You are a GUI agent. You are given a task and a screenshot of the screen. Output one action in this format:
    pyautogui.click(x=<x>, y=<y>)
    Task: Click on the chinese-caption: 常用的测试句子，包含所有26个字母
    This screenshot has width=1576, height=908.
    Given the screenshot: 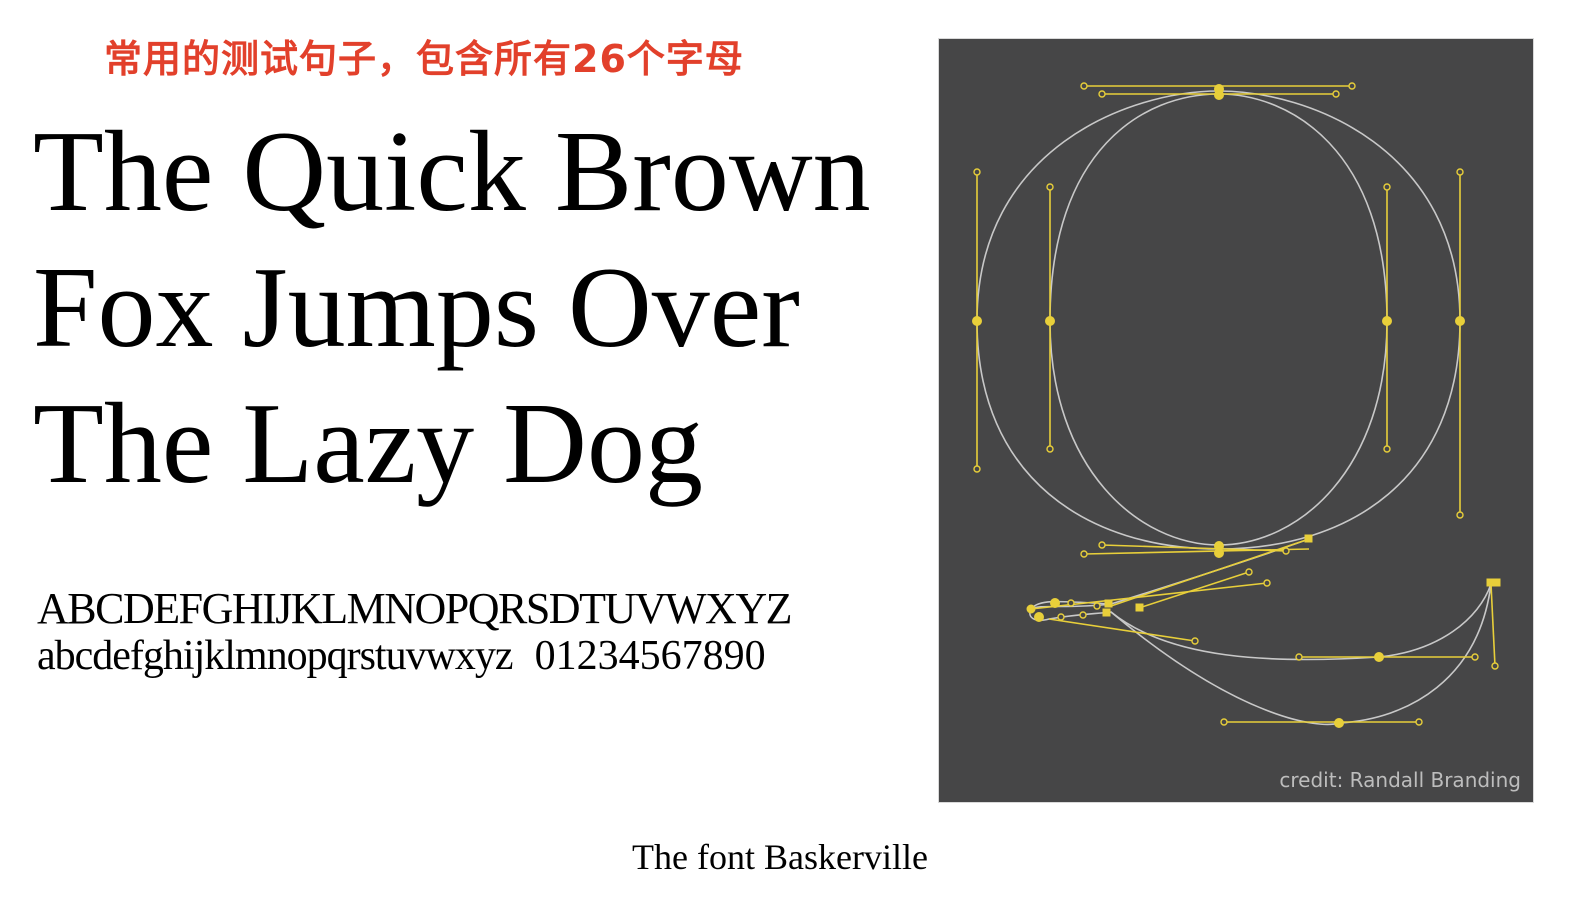 What is the action you would take?
    pyautogui.click(x=424, y=59)
    